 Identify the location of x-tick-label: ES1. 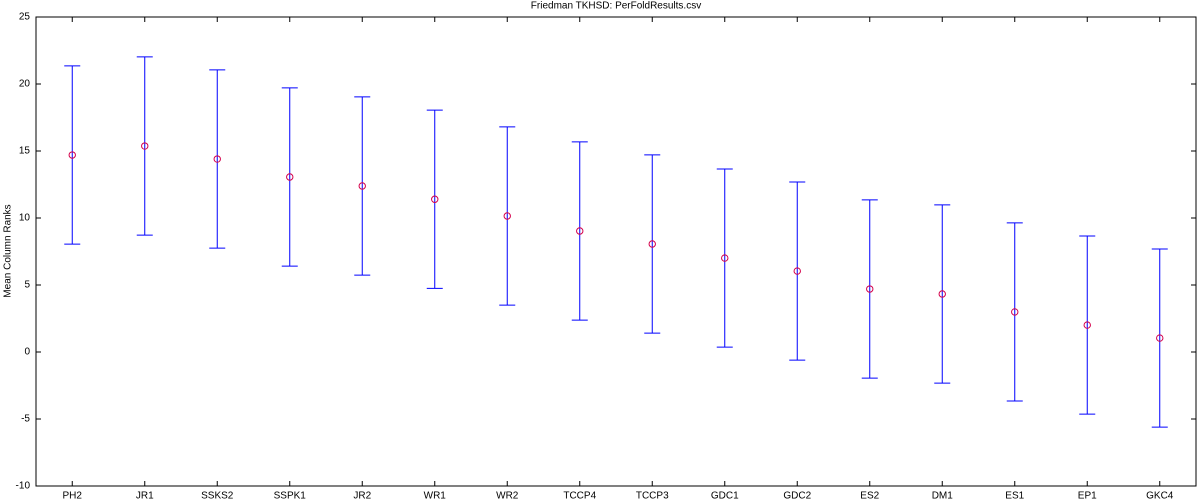
(1014, 495).